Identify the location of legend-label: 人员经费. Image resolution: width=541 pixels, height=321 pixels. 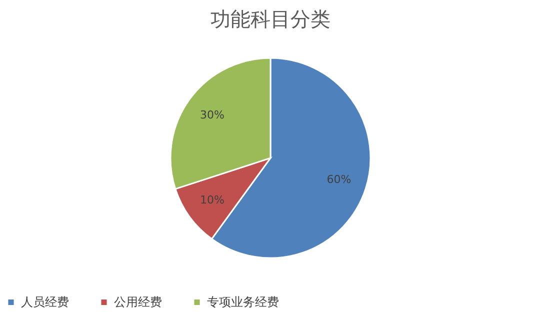
(45, 302).